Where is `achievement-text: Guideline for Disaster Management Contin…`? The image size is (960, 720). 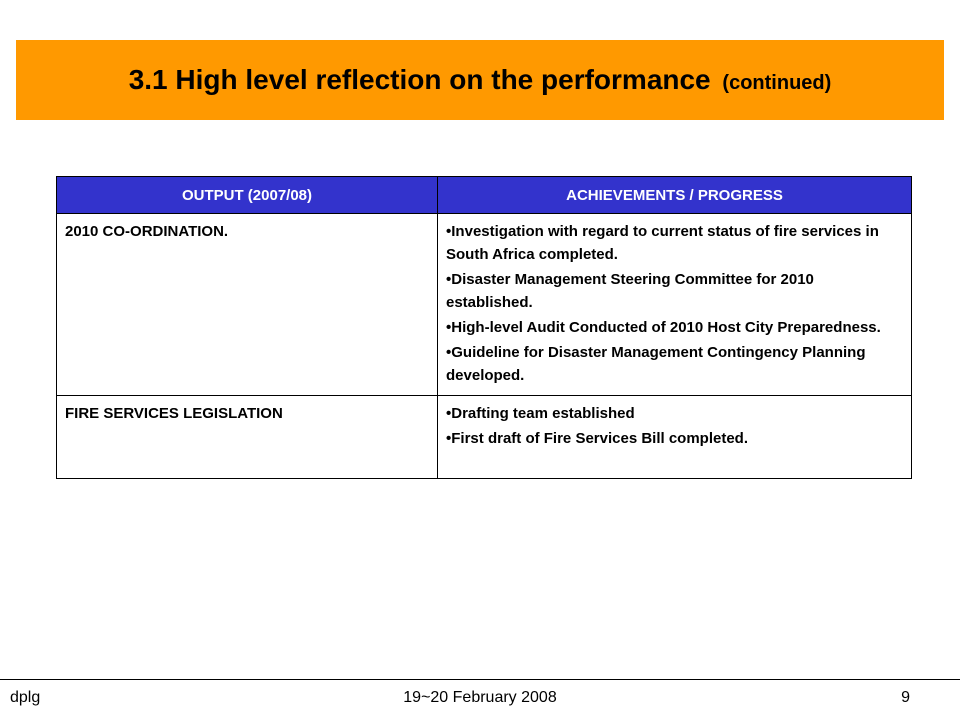
achievement-text: Guideline for Disaster Management Contin… is located at coordinates (656, 364).